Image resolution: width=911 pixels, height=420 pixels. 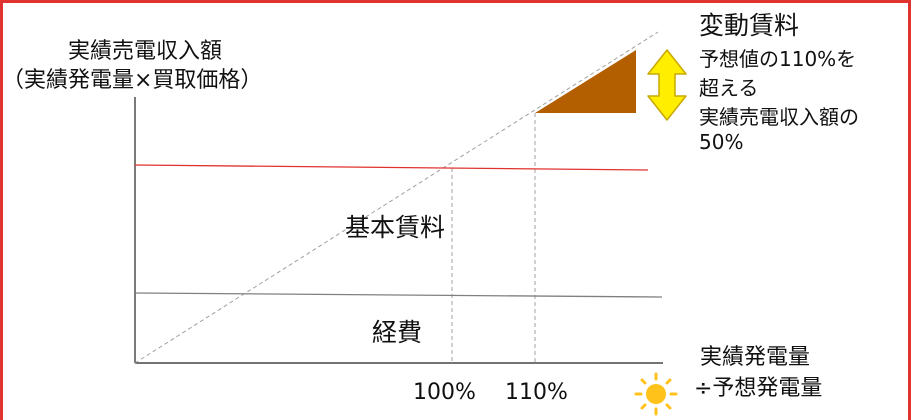 I want to click on y-axis-label-line2: （実績発電量×買取価格）, so click(x=132, y=78).